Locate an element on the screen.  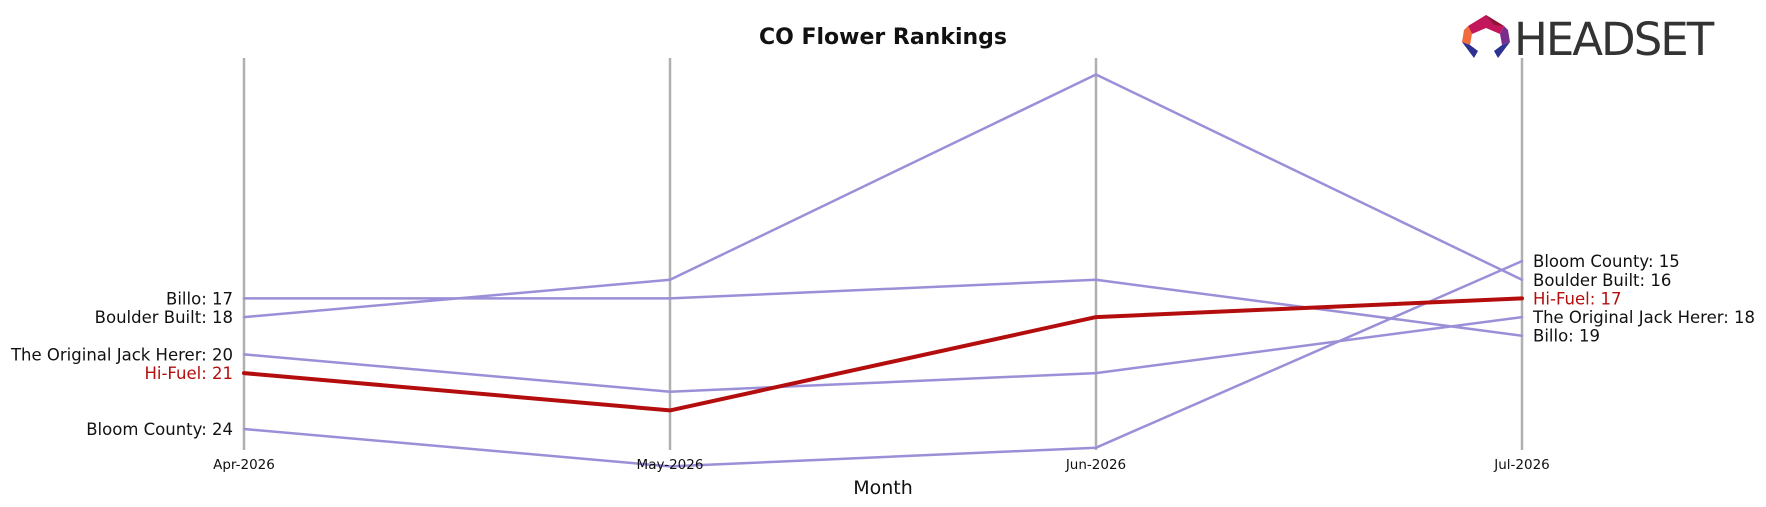
x-tick-labels: Apr-2026 May-2026 Jun-2026 Jul-2026 is located at coordinates (881, 465).